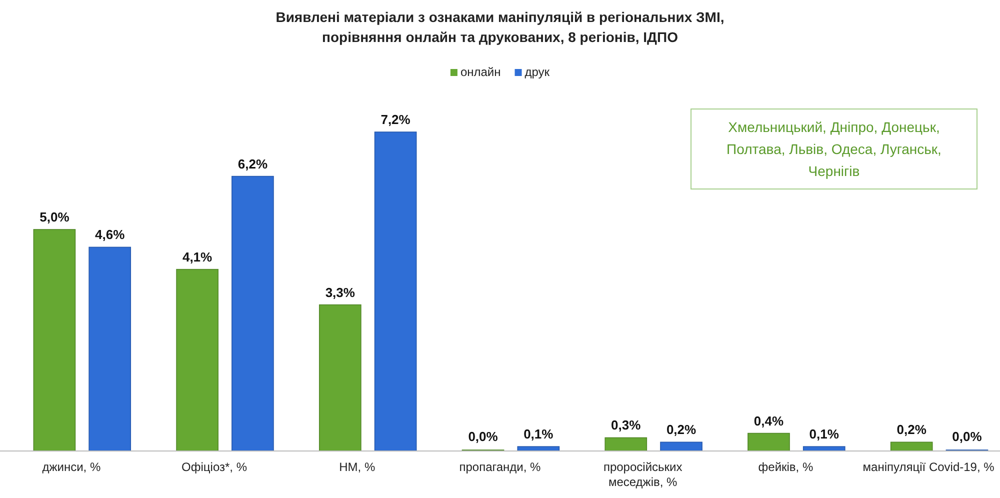 Image resolution: width=1000 pixels, height=498 pixels. What do you see at coordinates (769, 420) in the screenshot?
I see `data-label: 0,4%` at bounding box center [769, 420].